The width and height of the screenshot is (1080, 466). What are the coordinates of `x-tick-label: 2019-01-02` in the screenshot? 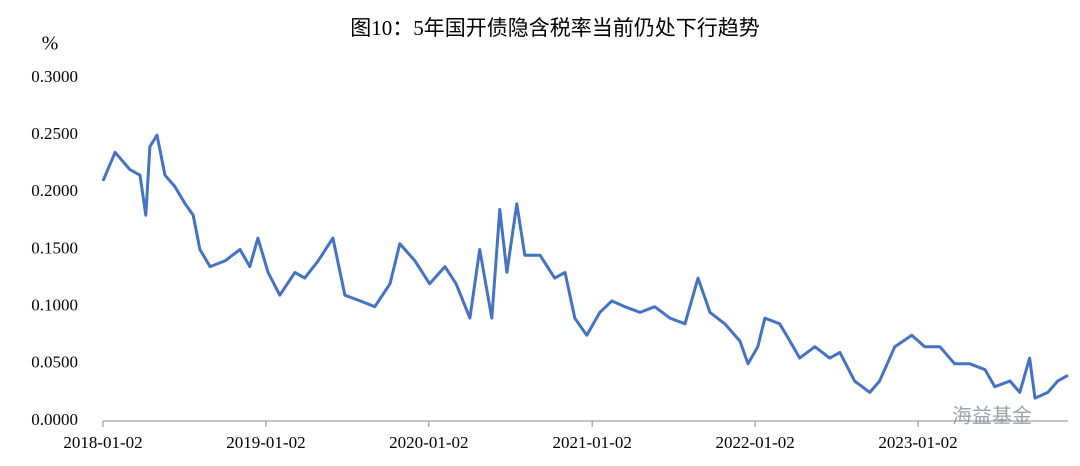 It's located at (265, 442).